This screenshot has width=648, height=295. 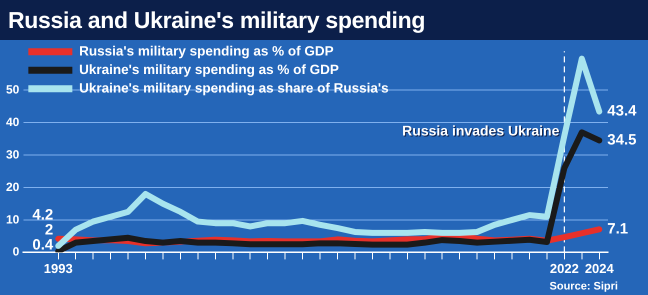 I want to click on legend-label: Russia's military spending as % of GDP, so click(x=206, y=50).